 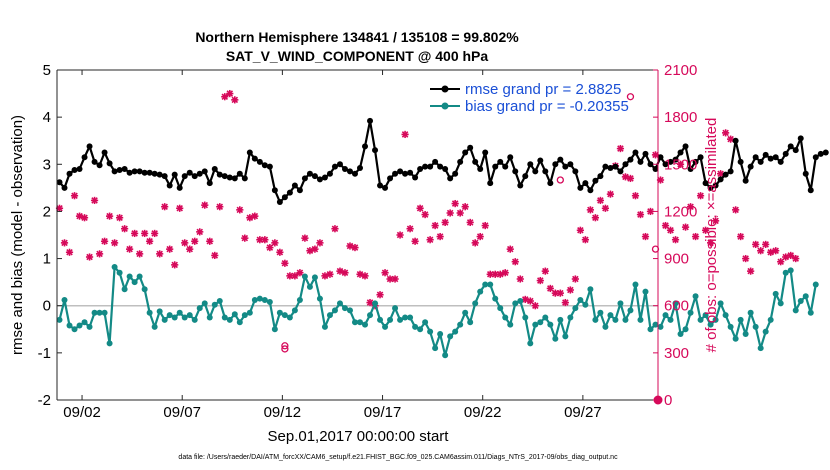 I want to click on y-tick-label: 2, so click(x=47, y=211).